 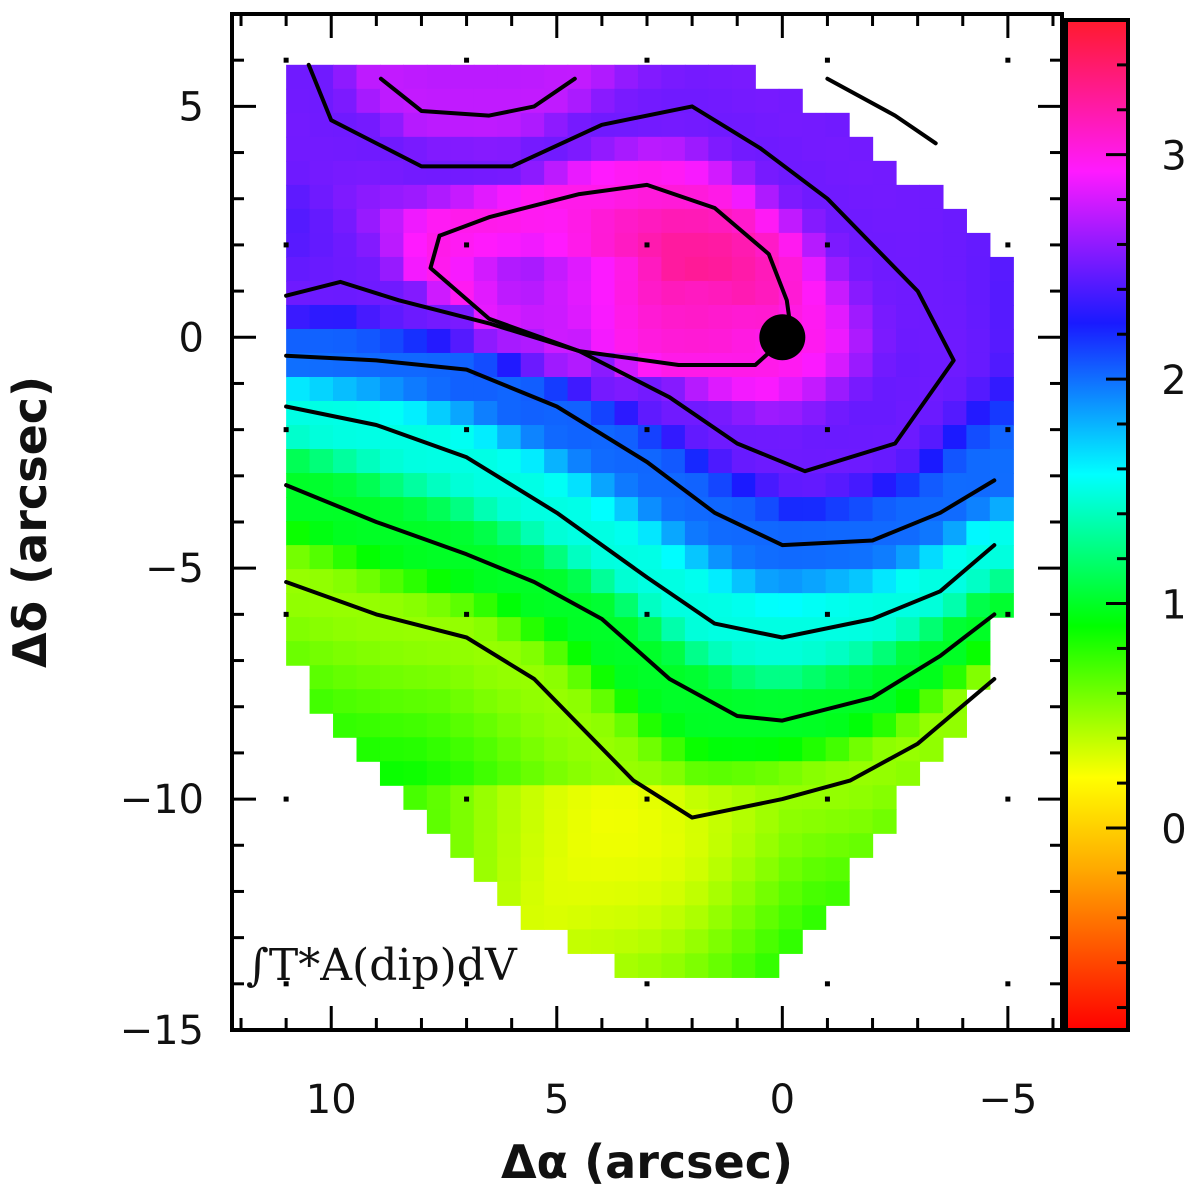 I want to click on colorbar-tick-label: 3, so click(x=1173, y=157).